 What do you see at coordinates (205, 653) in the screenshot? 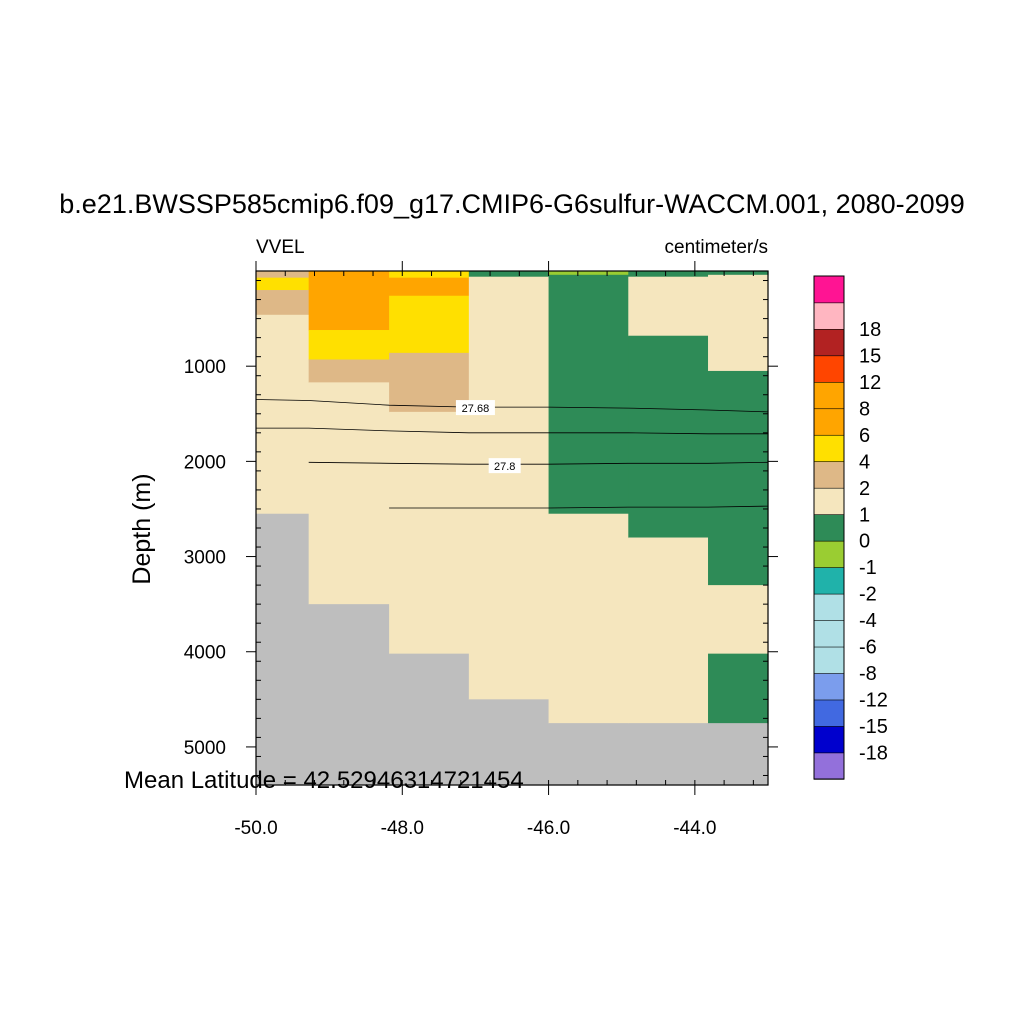
I see `y-tick-label: 4000` at bounding box center [205, 653].